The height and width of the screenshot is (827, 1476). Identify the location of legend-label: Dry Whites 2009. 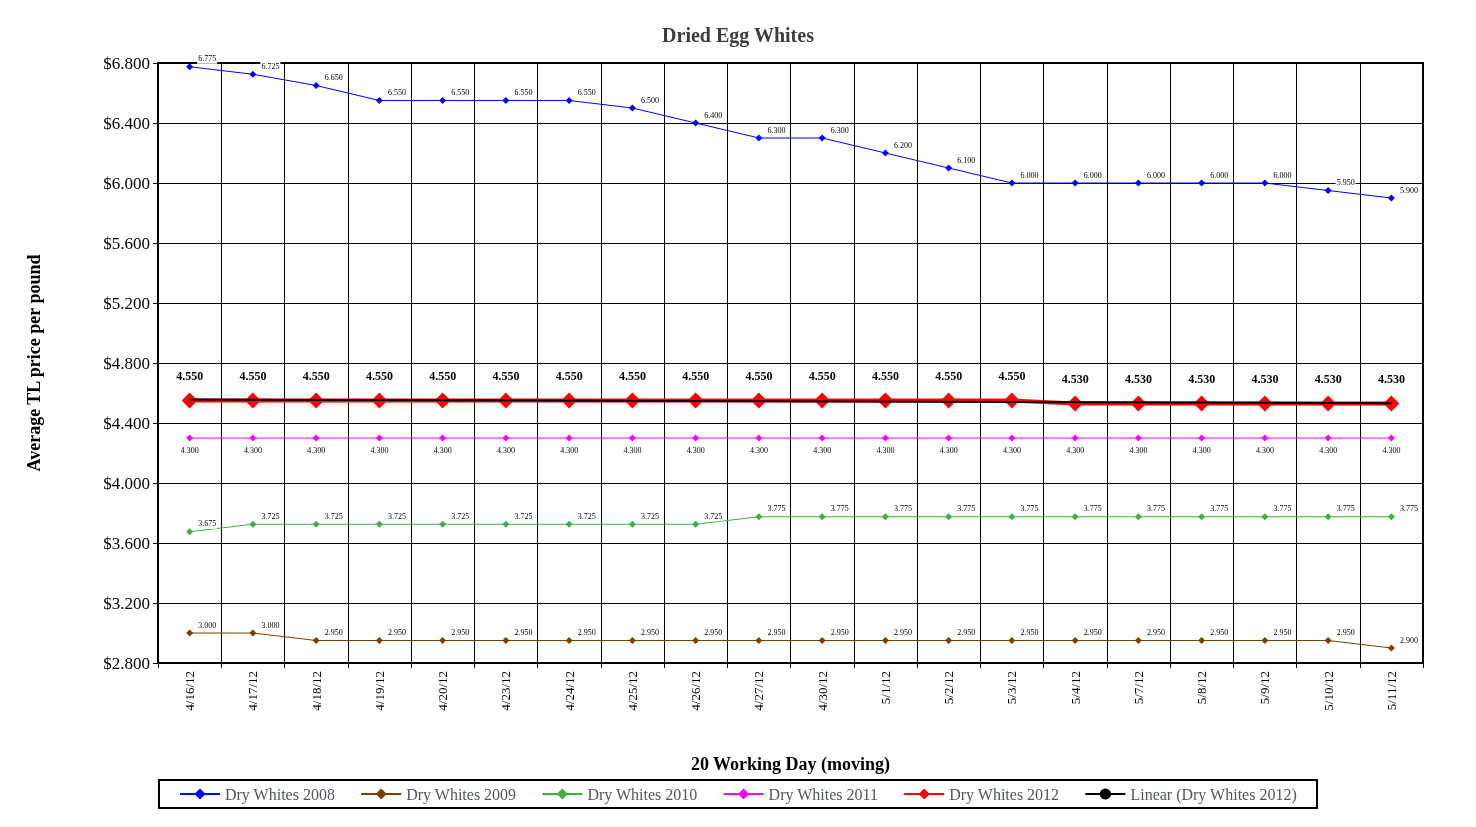
(461, 794).